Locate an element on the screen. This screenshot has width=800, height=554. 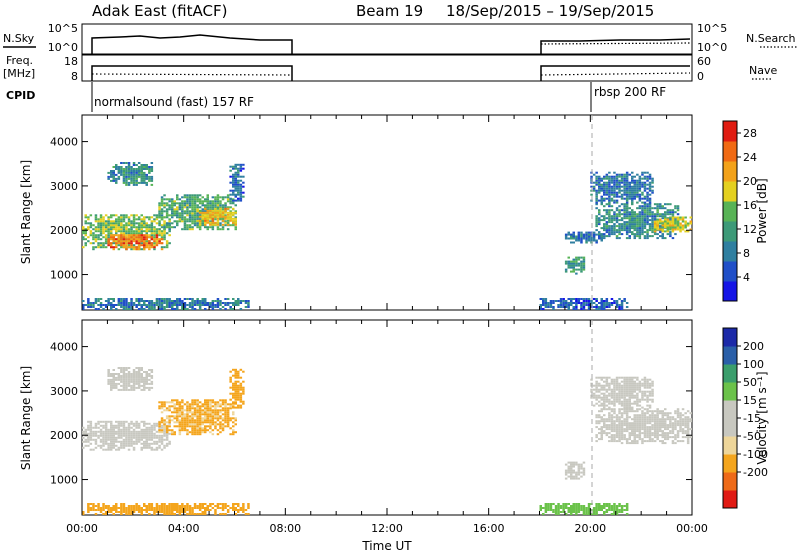
time-x-axis: 00:00 04:00 08:00 12:00 16:00 20:00 00:00 is located at coordinates (387, 528).